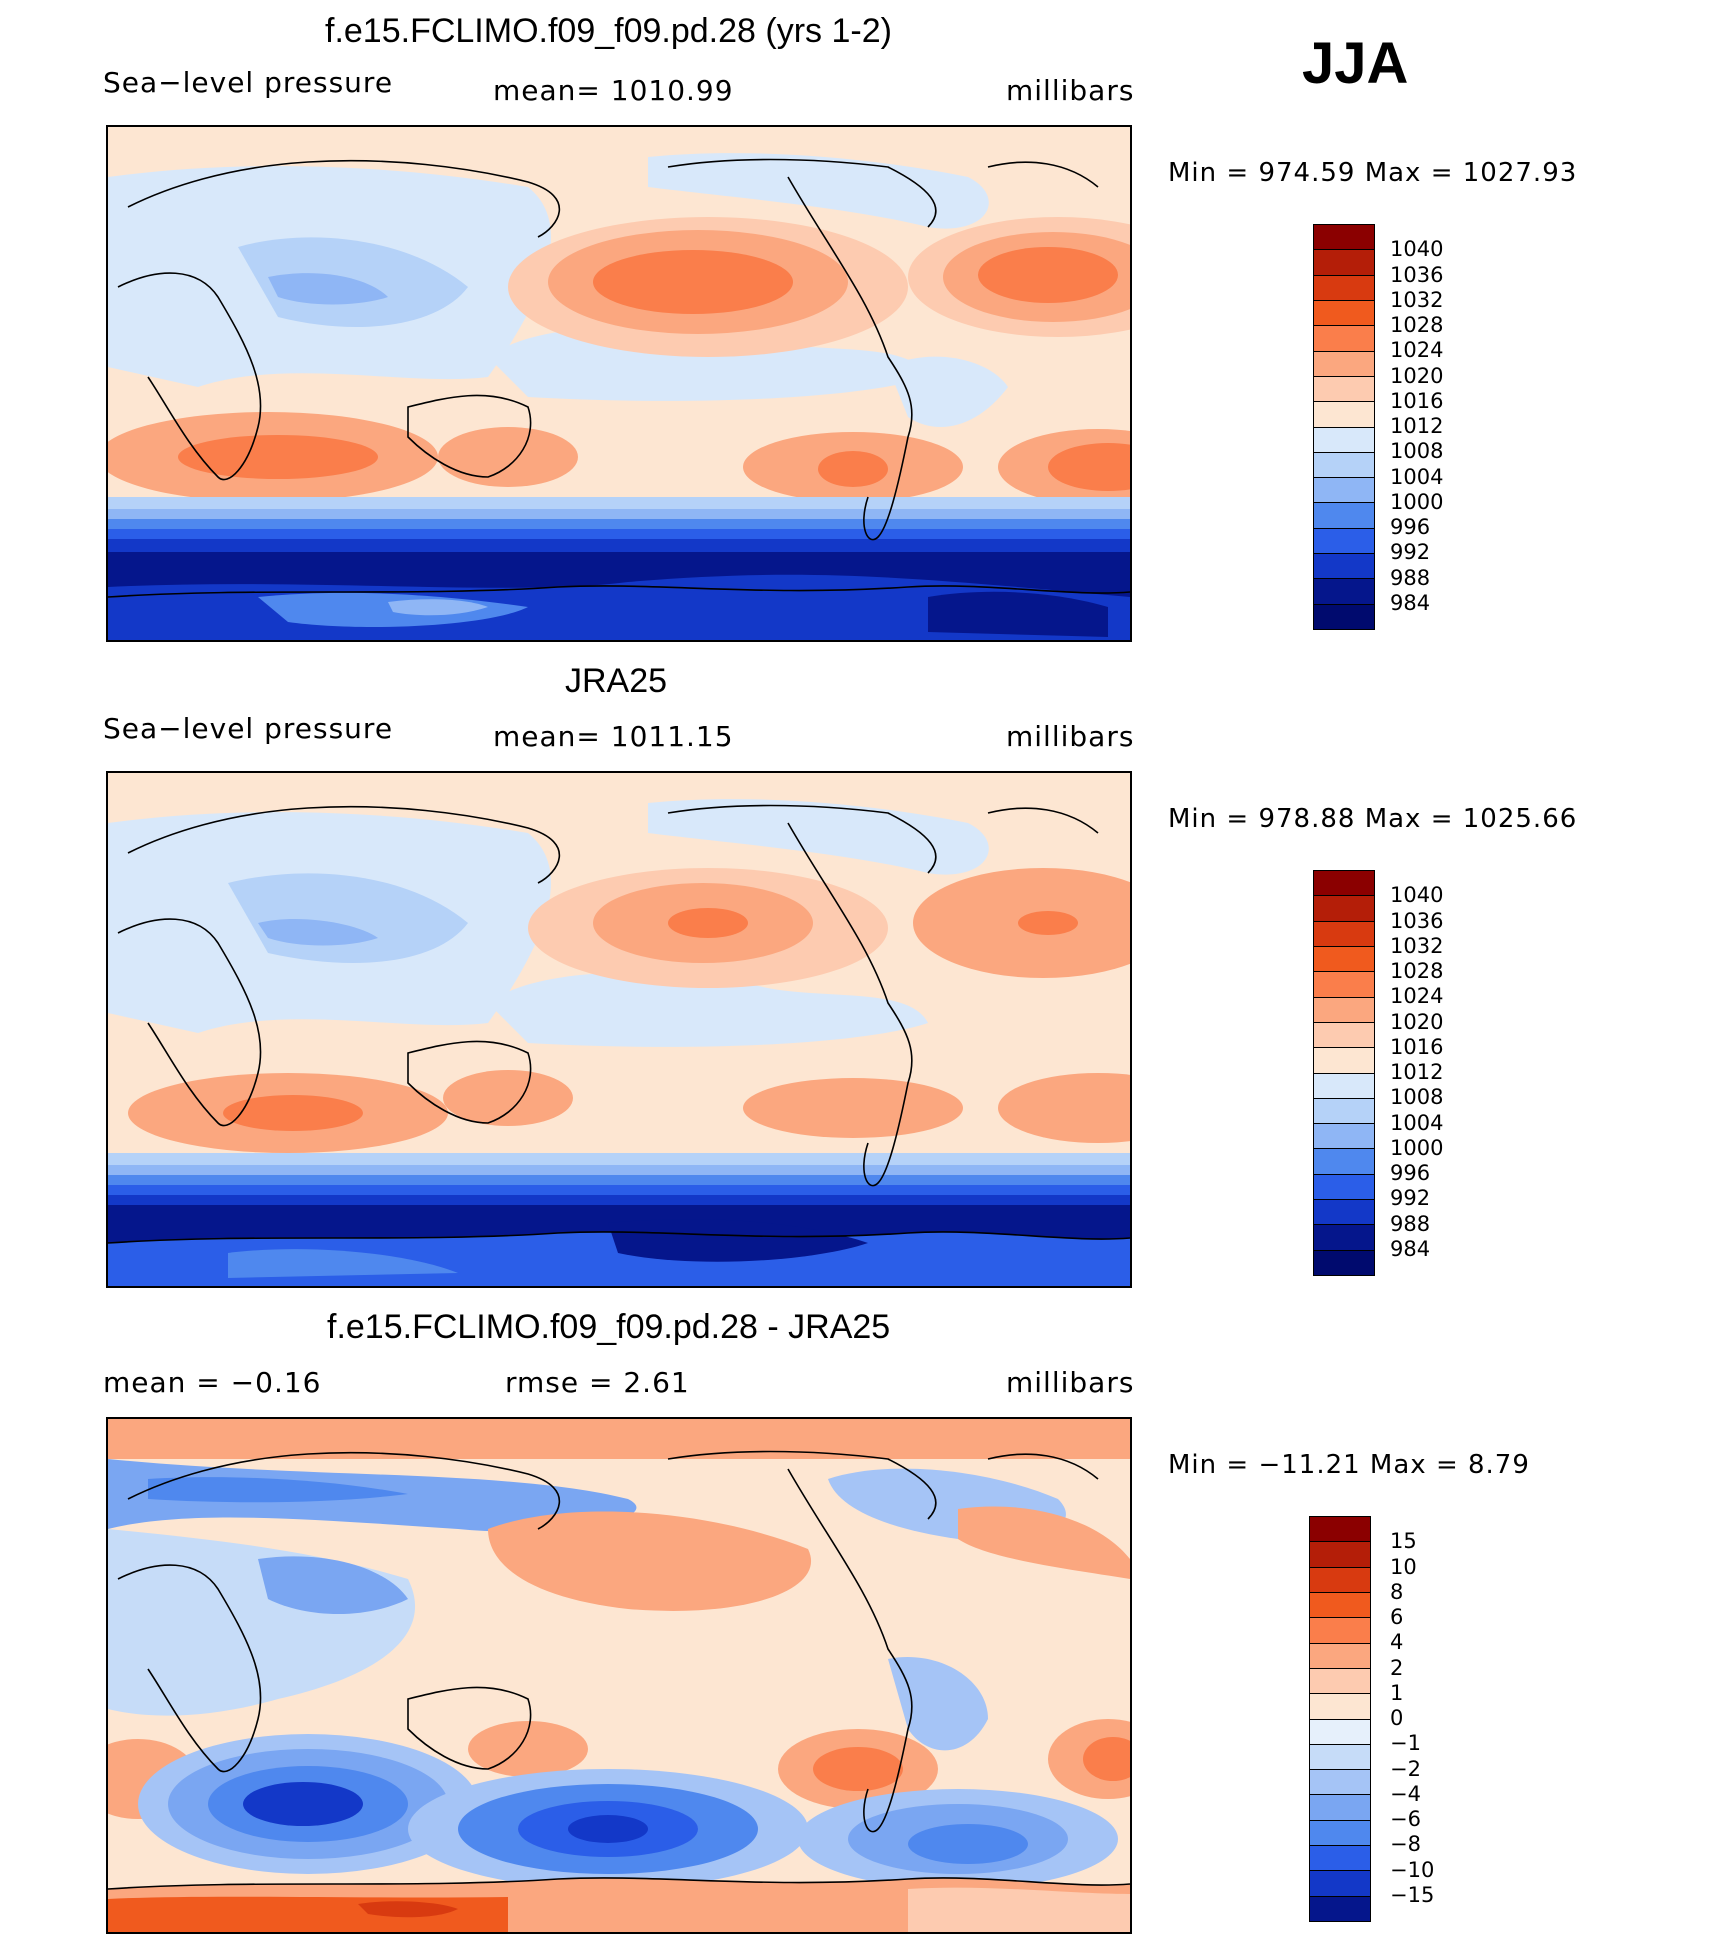 Image resolution: width=1710 pixels, height=1941 pixels. What do you see at coordinates (212, 1382) in the screenshot?
I see `panel-3-mean-label: mean = −0.16` at bounding box center [212, 1382].